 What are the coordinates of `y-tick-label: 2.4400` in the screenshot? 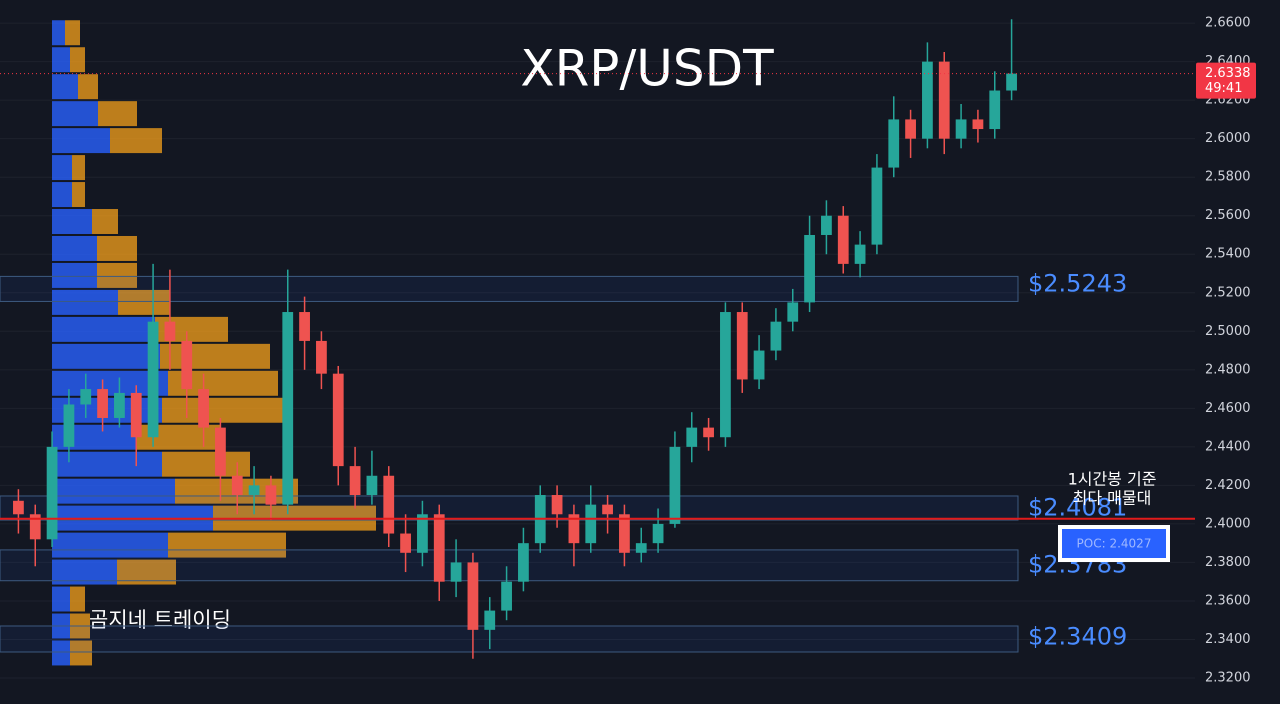 It's located at (1228, 446).